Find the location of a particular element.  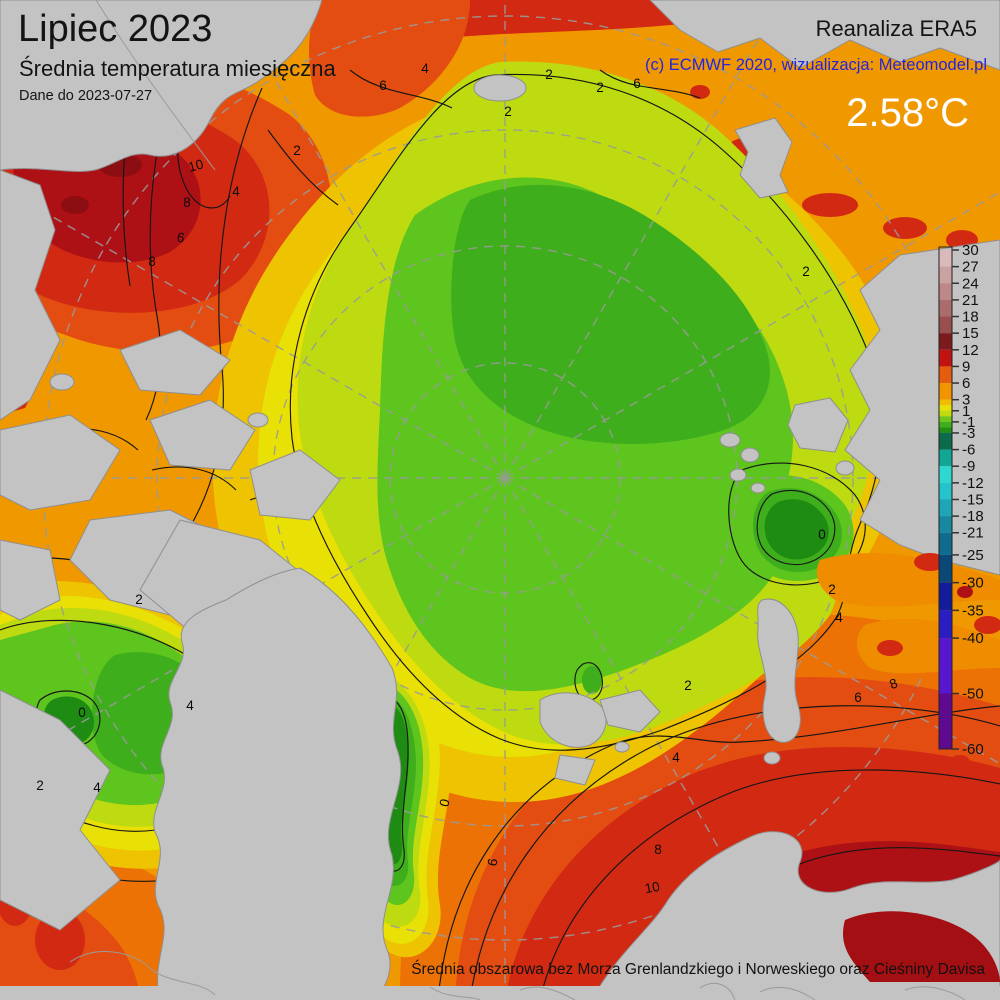

page-title: Lipiec 2023 is located at coordinates (115, 29).